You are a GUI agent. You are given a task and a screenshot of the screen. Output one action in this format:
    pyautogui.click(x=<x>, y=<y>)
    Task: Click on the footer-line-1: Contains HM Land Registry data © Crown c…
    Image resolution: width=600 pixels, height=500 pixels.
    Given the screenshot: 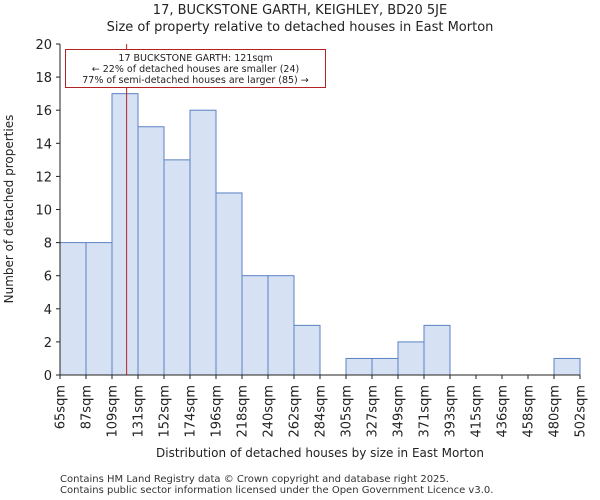 What is the action you would take?
    pyautogui.click(x=254, y=479)
    